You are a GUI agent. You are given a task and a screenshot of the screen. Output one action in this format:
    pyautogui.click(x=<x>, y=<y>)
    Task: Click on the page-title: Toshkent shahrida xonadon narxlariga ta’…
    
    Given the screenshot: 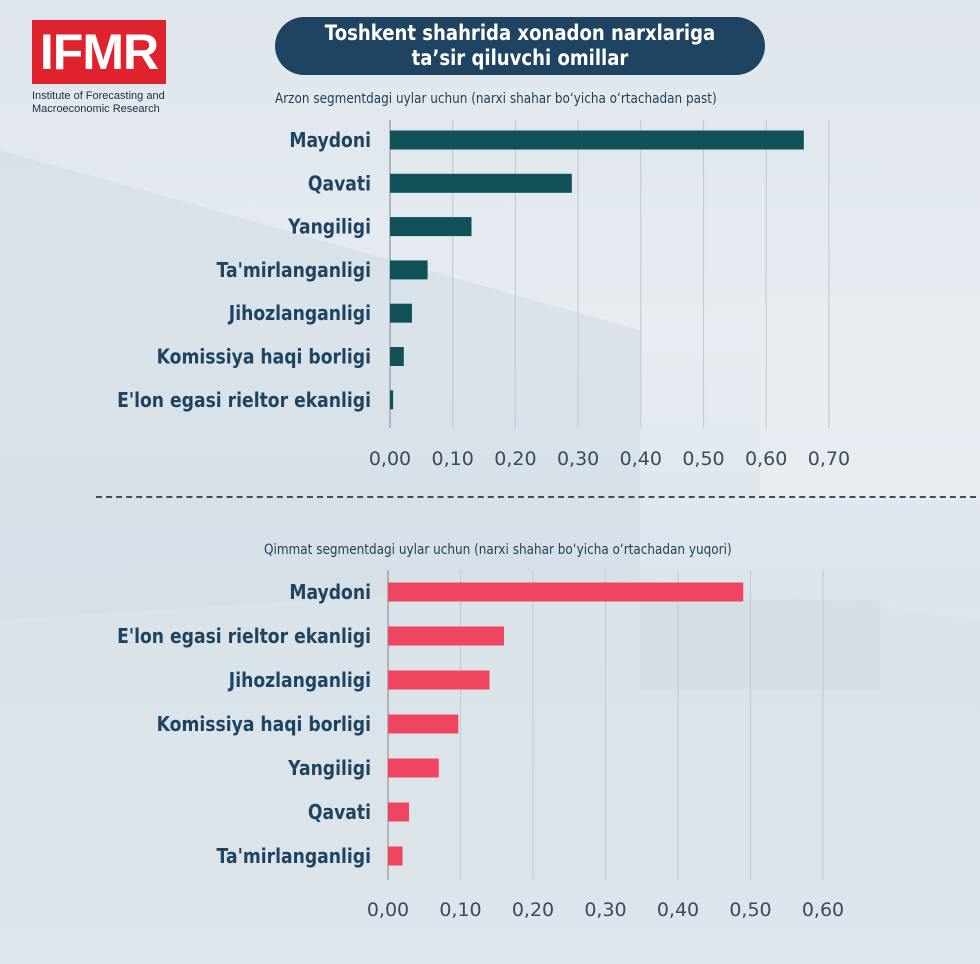 What is the action you would take?
    pyautogui.click(x=520, y=46)
    